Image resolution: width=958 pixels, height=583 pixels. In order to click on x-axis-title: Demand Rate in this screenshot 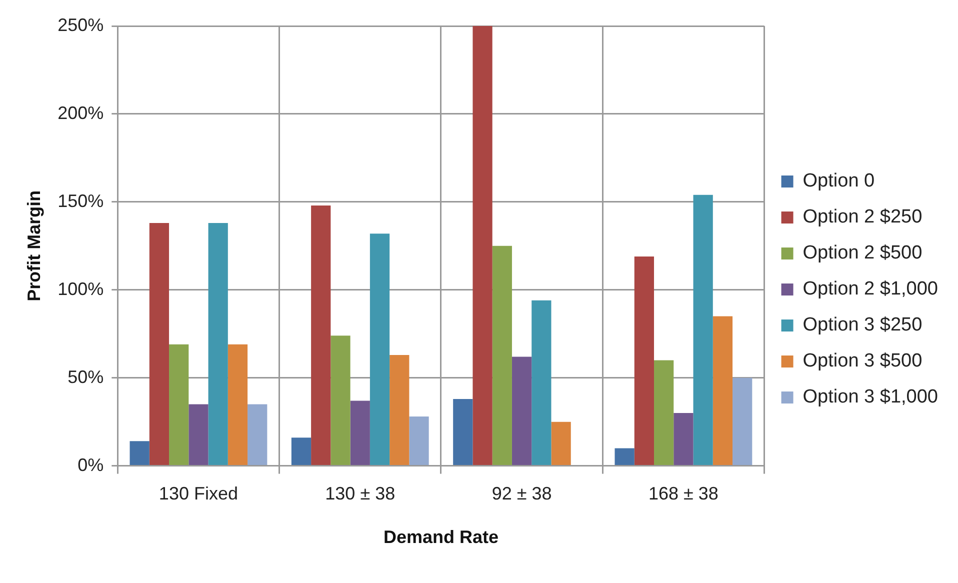, I will do `click(440, 537)`.